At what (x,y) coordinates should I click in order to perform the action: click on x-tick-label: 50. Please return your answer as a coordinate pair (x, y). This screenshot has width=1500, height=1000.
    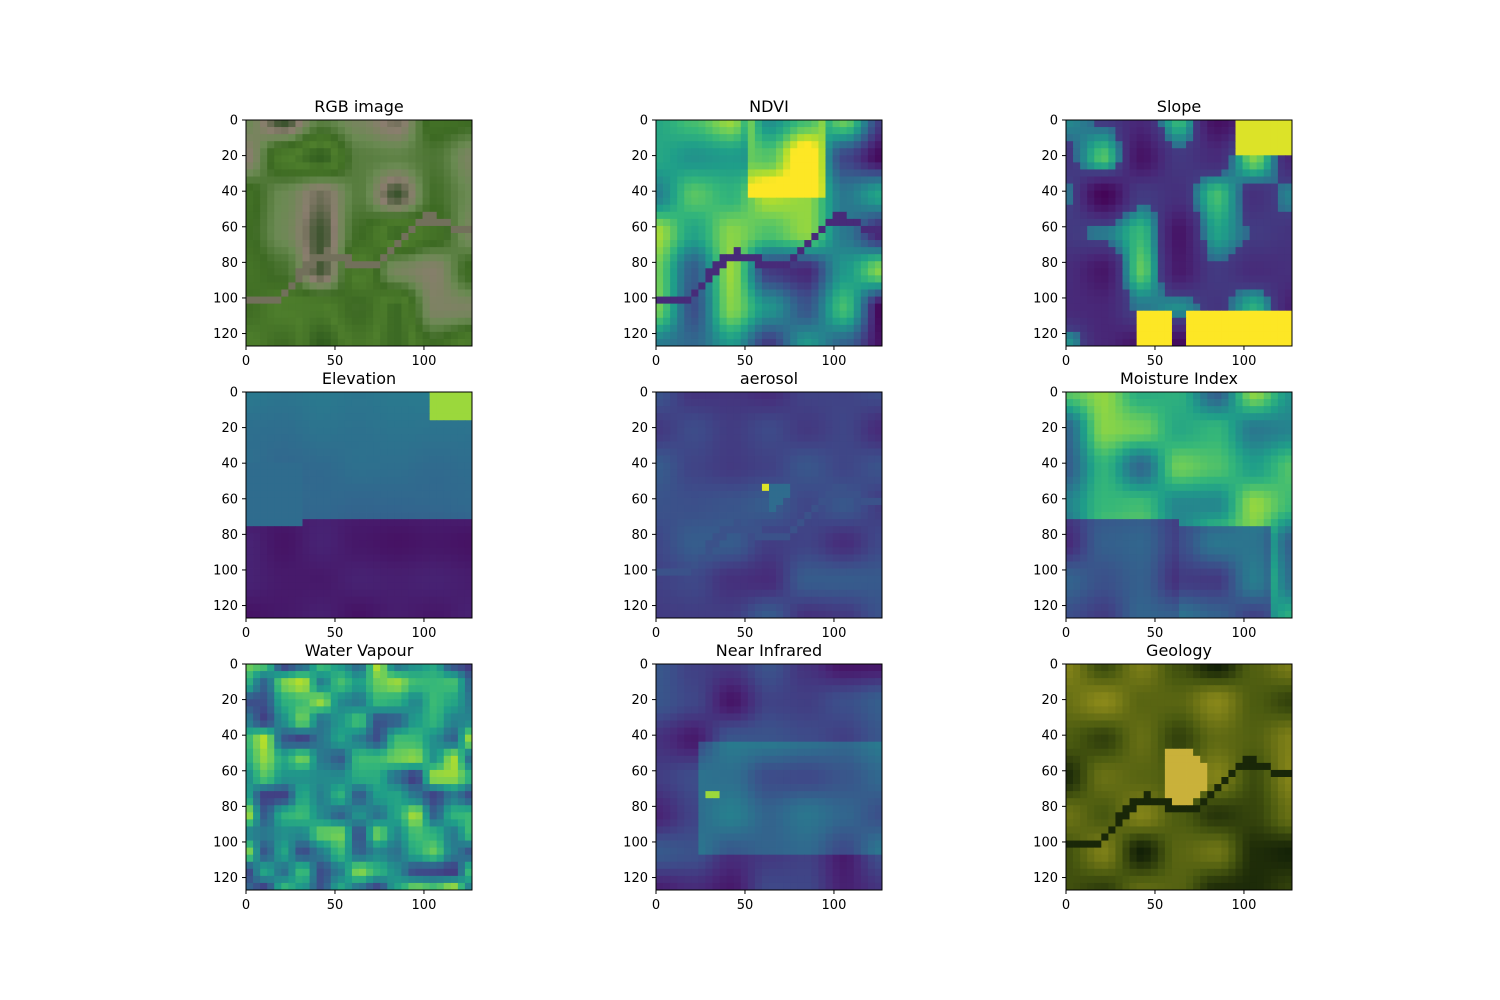
    Looking at the image, I should click on (1155, 361).